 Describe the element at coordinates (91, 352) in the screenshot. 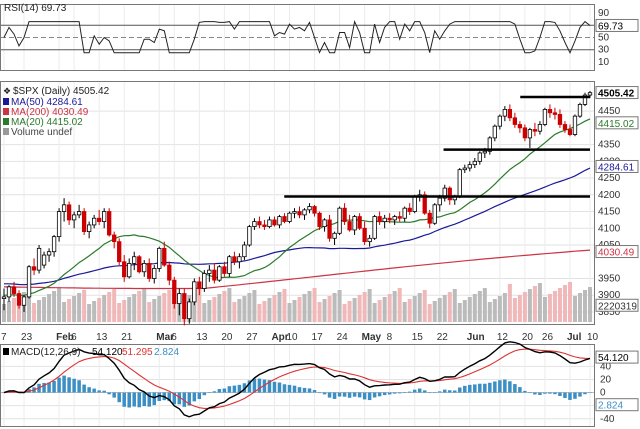

I see `macd-legend: MACD(12,26,9) 54.120 51.295 2.824` at that location.